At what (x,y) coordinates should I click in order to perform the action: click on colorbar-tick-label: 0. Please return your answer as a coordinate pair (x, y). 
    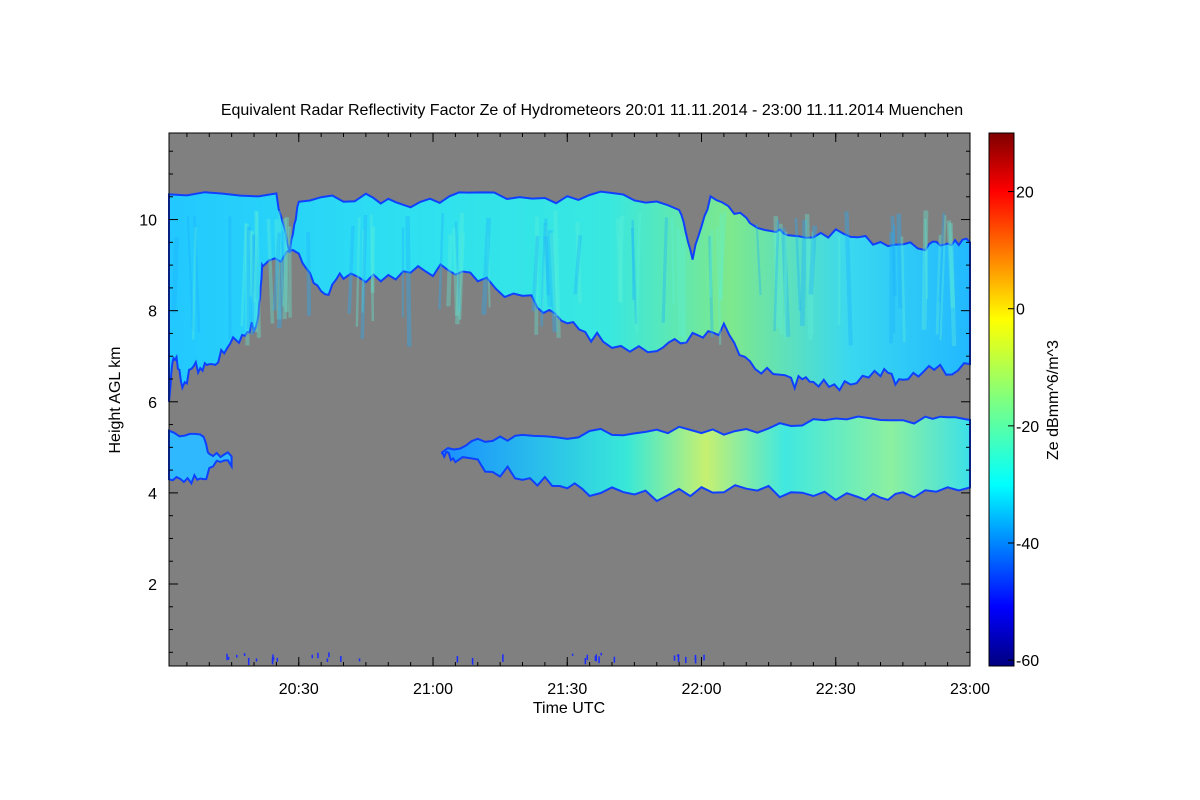
    Looking at the image, I should click on (1020, 310).